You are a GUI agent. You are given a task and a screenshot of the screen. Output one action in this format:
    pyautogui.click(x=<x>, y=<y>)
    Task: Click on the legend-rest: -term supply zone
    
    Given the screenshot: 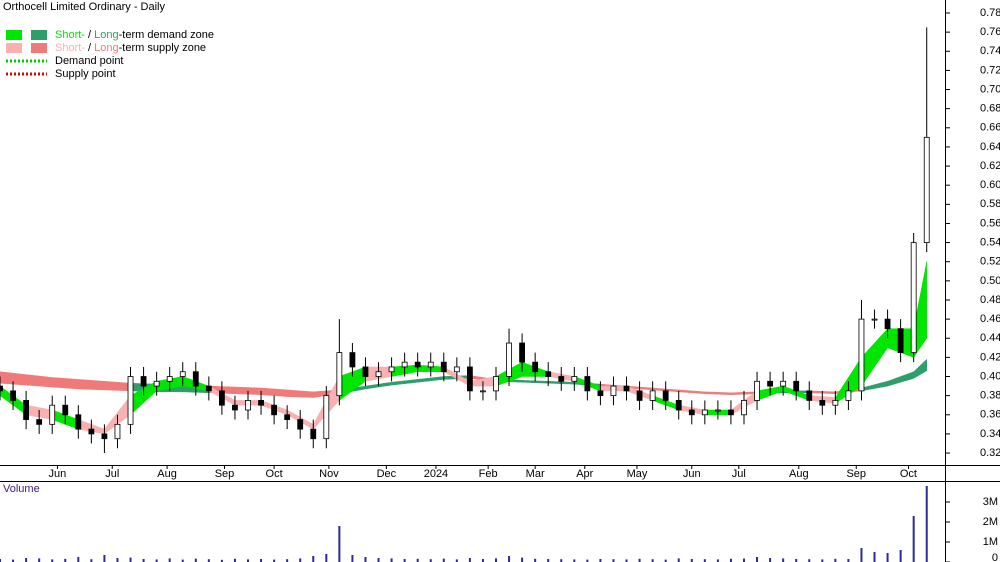 What is the action you would take?
    pyautogui.click(x=162, y=48)
    